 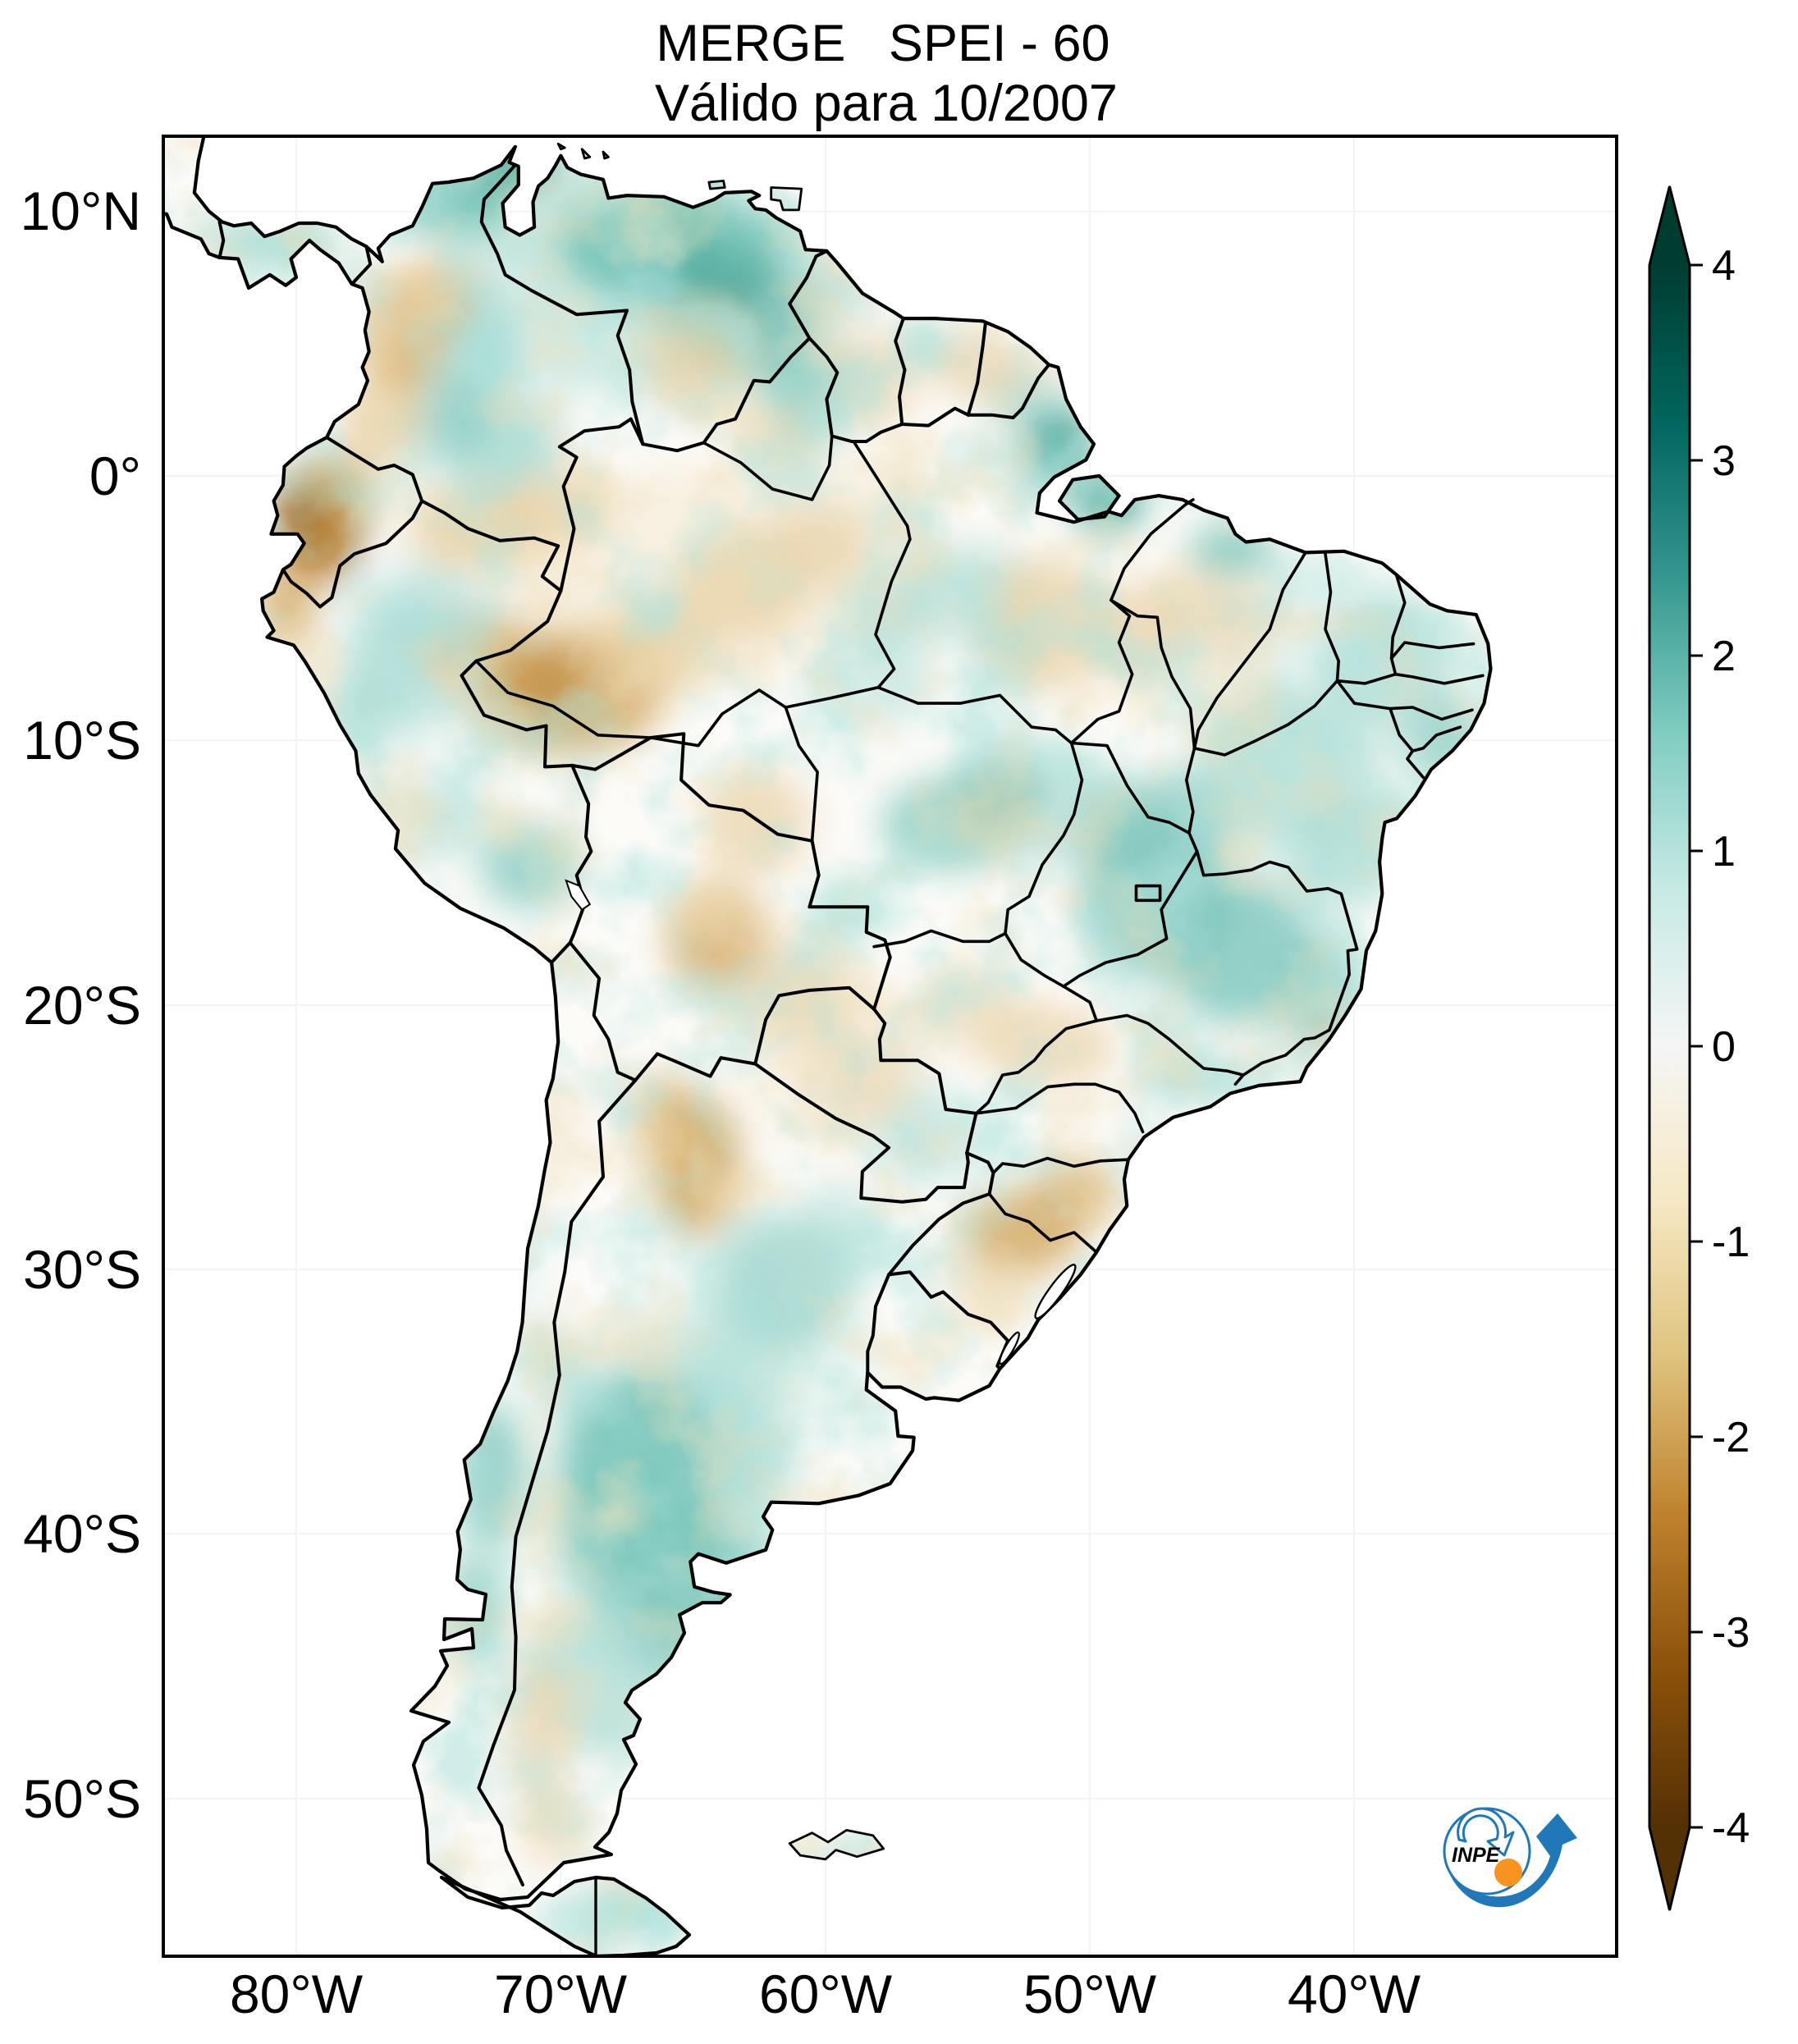 I want to click on svg-text: INPE, so click(x=1476, y=1855).